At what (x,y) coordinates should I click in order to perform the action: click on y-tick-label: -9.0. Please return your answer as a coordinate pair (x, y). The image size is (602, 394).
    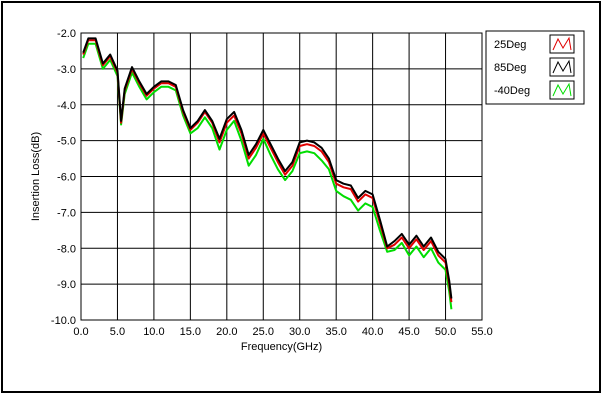
    Looking at the image, I should click on (66, 285).